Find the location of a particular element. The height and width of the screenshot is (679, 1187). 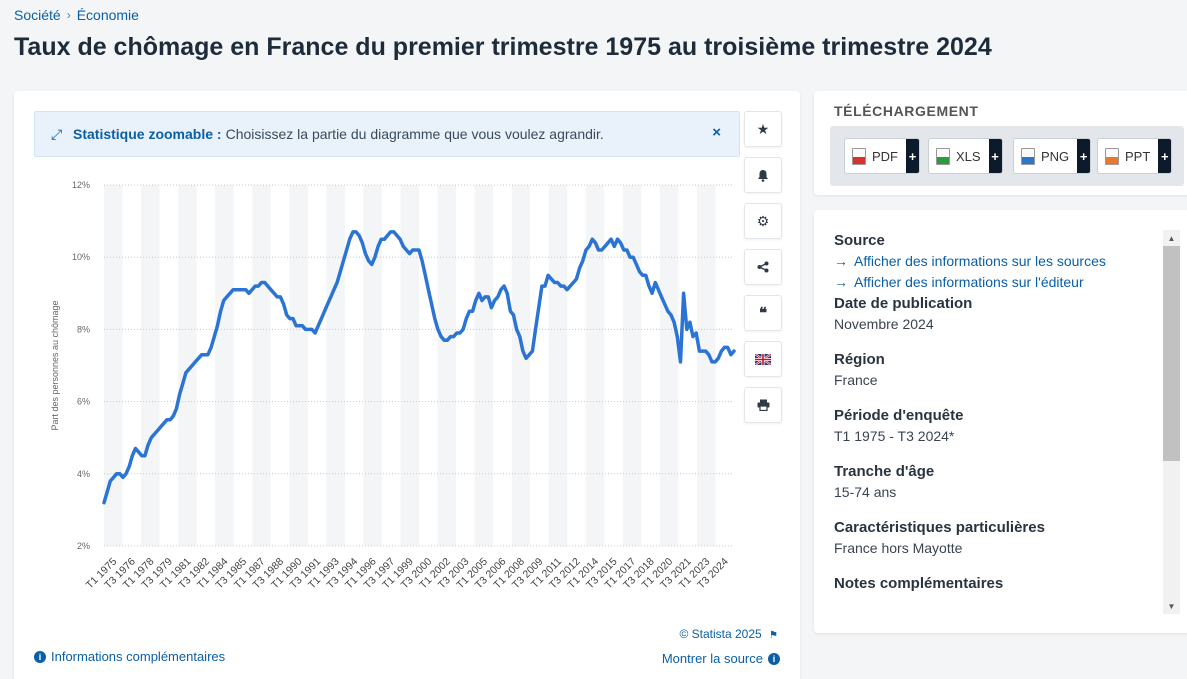

download-card: TÉLÉCHARGEMENT PDF + XLS + PNG + PPT + is located at coordinates (1000, 143).